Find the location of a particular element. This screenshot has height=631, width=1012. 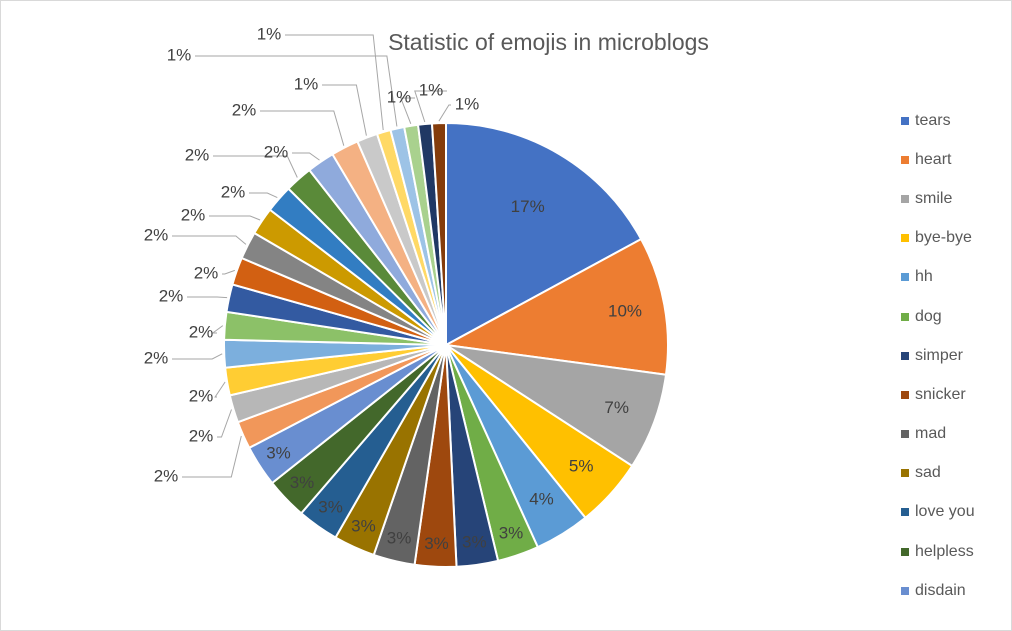

legend-item: snicker is located at coordinates (956, 394).